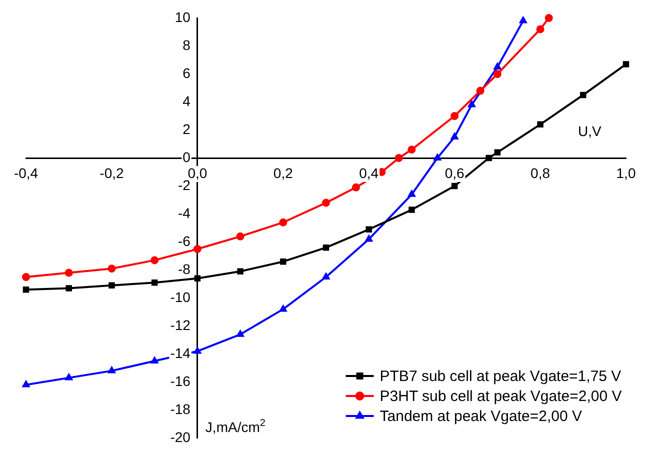 The height and width of the screenshot is (456, 652). What do you see at coordinates (184, 268) in the screenshot?
I see `y-tick-label: -8` at bounding box center [184, 268].